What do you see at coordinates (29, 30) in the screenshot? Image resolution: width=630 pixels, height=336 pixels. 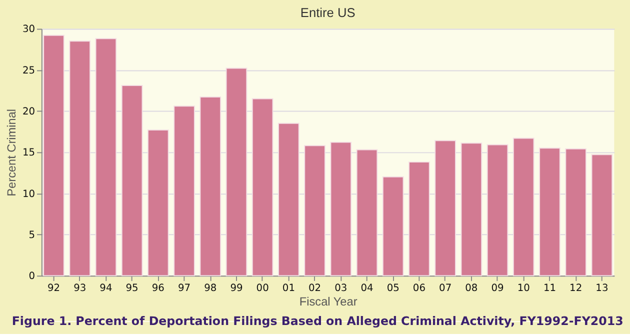 I see `y-tick-label: 30` at bounding box center [29, 30].